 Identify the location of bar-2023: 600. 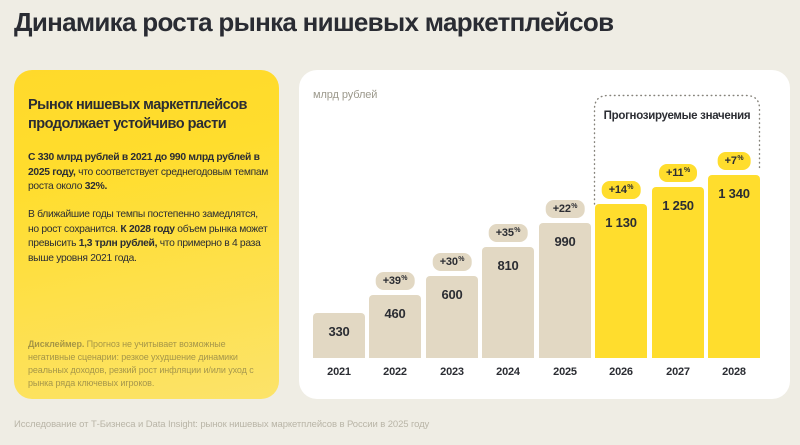
(452, 317).